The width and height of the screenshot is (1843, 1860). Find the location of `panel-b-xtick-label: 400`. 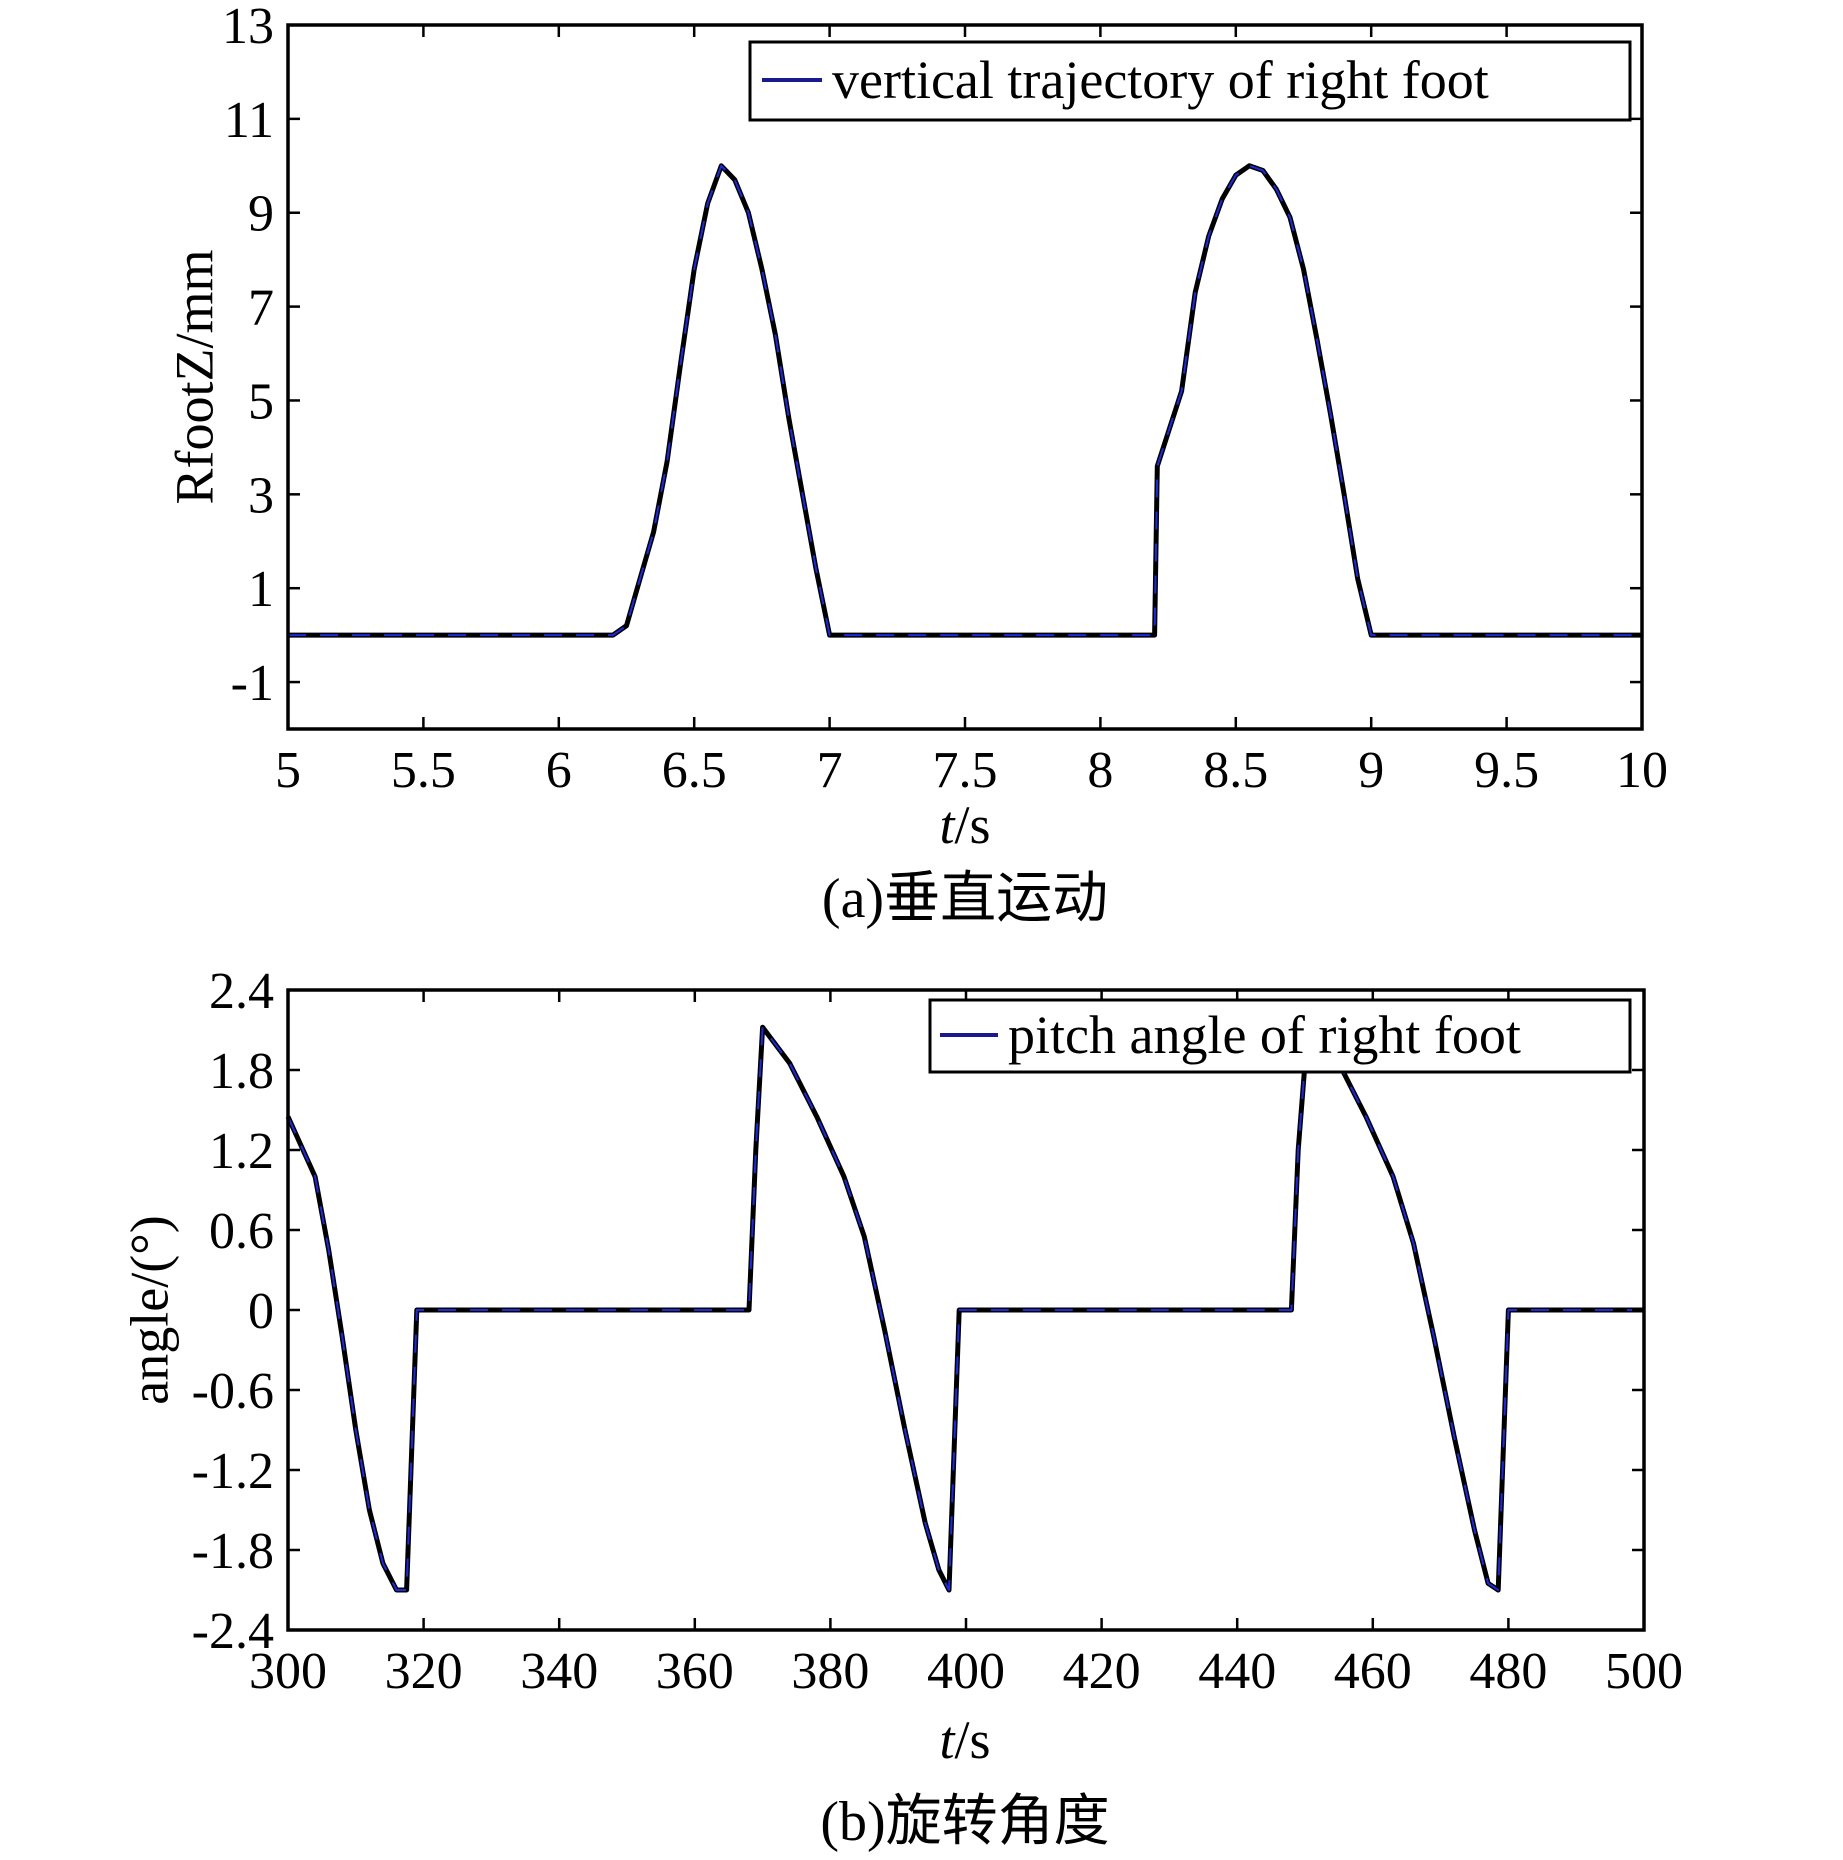

panel-b-xtick-label: 400 is located at coordinates (966, 1671).